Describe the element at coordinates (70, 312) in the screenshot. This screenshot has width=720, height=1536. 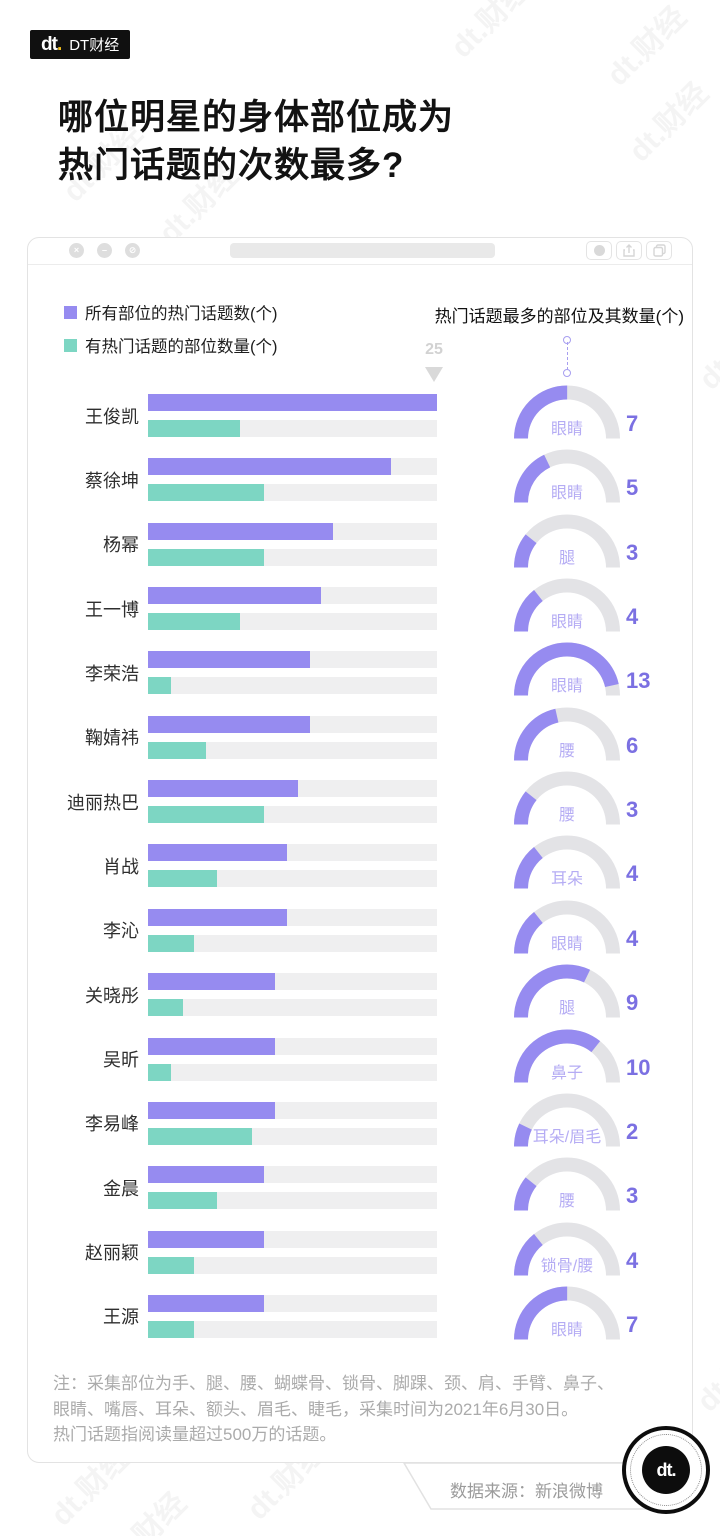
I see `legend-swatch-topics` at that location.